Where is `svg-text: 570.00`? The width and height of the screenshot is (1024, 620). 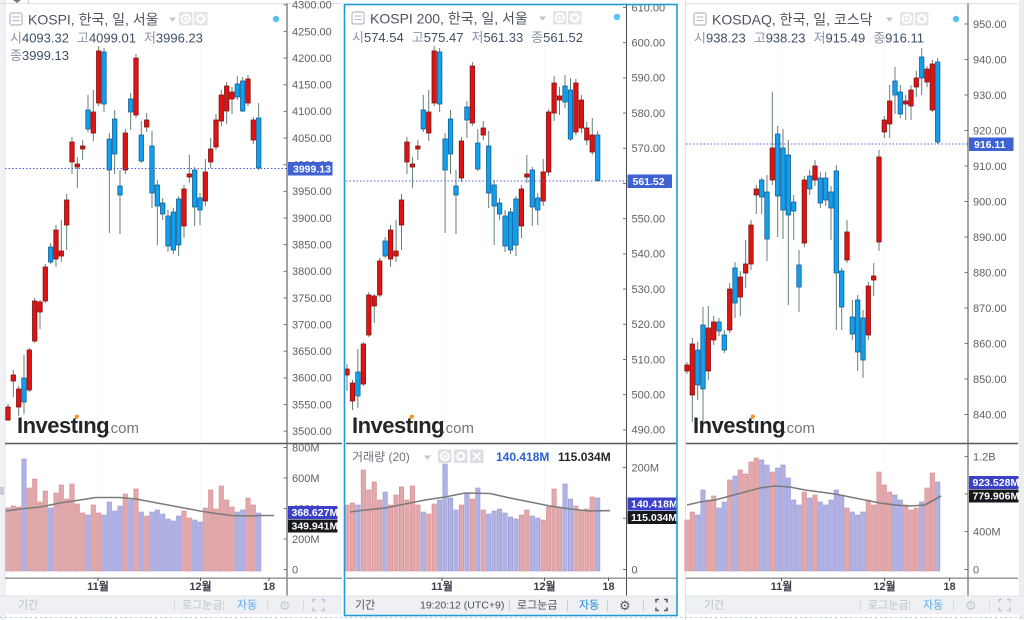 svg-text: 570.00 is located at coordinates (649, 149).